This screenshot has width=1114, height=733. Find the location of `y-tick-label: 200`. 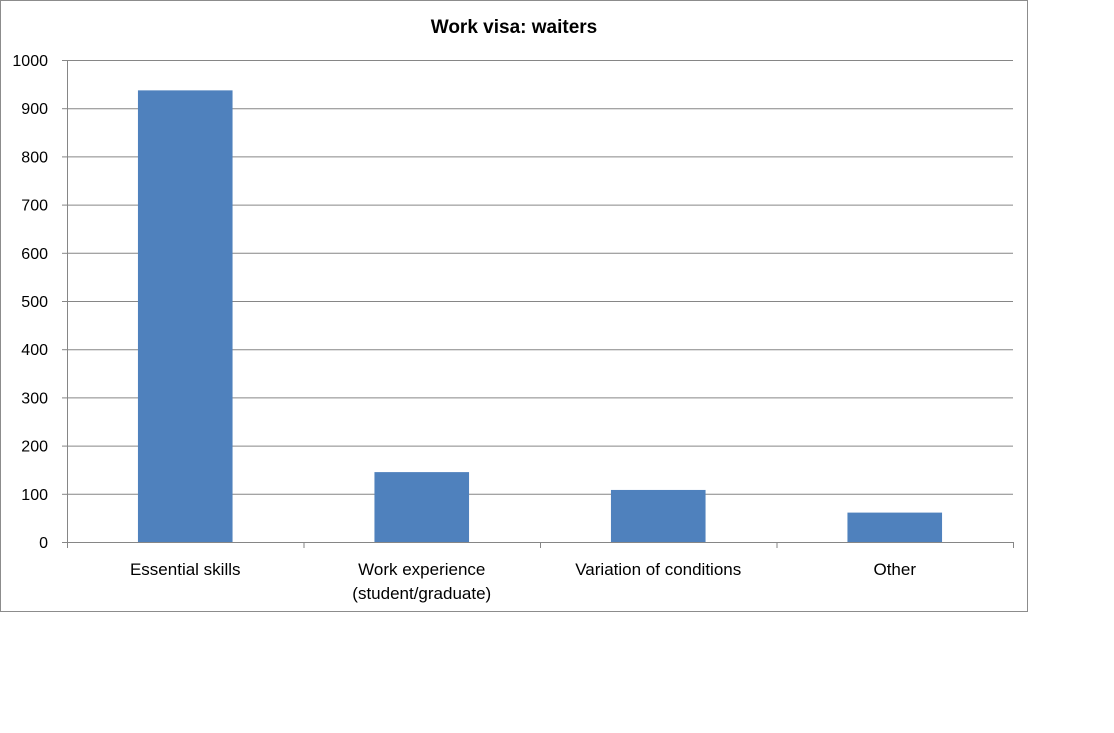

y-tick-label: 200 is located at coordinates (34, 447).